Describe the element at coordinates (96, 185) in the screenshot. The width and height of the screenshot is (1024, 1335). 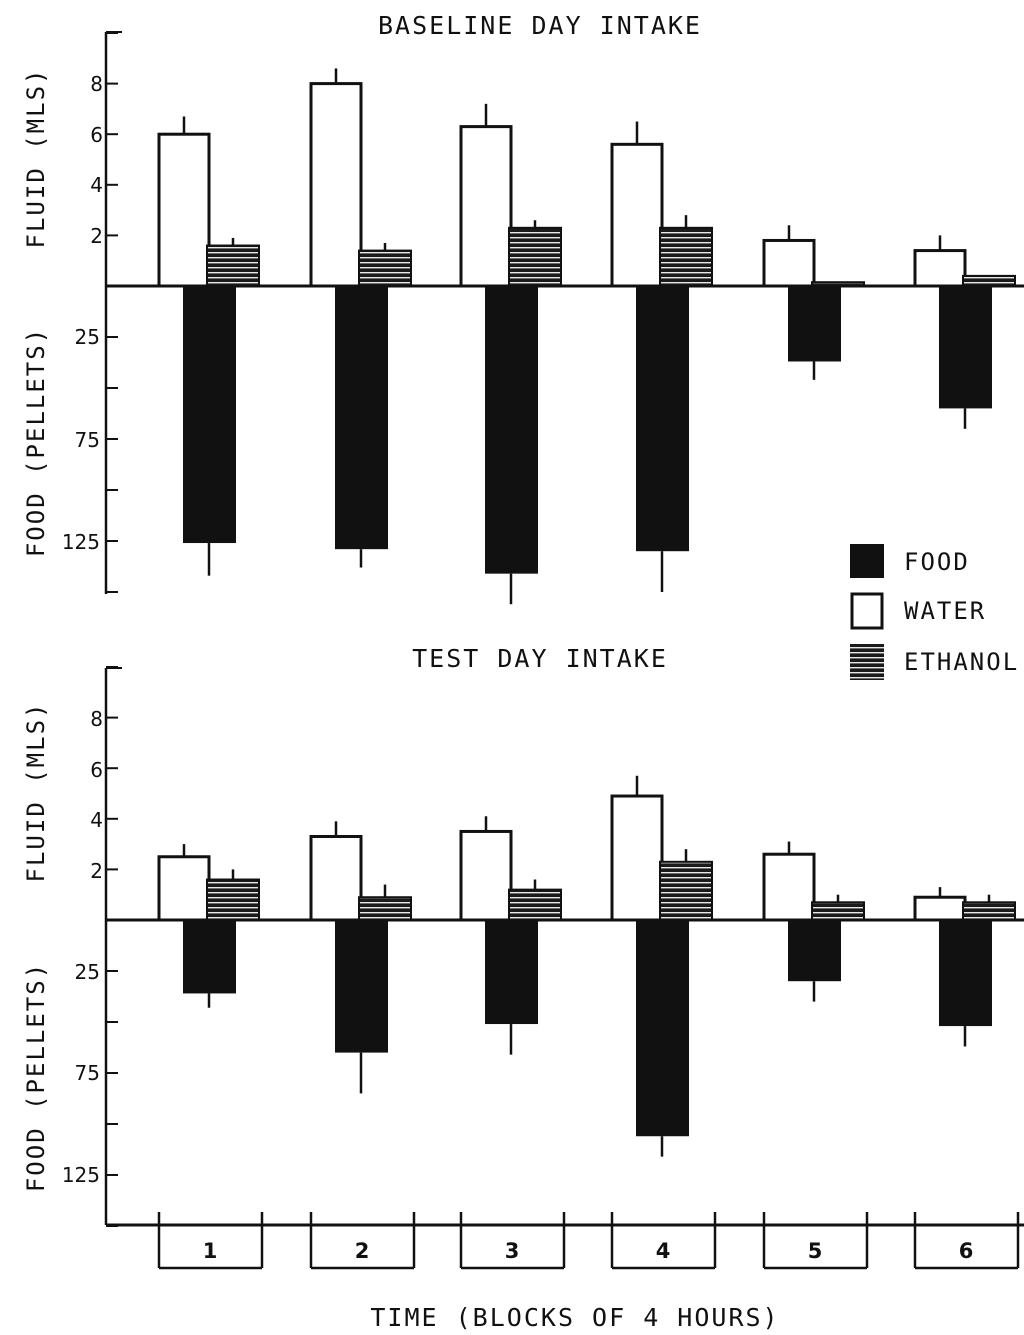
I see `baseline-fluid-tick-label: 4` at that location.